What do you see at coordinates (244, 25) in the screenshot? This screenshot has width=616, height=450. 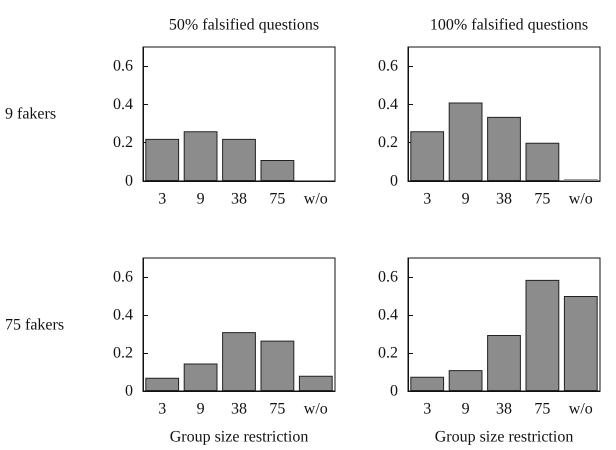 I see `chart-title: 50% falsified questions` at bounding box center [244, 25].